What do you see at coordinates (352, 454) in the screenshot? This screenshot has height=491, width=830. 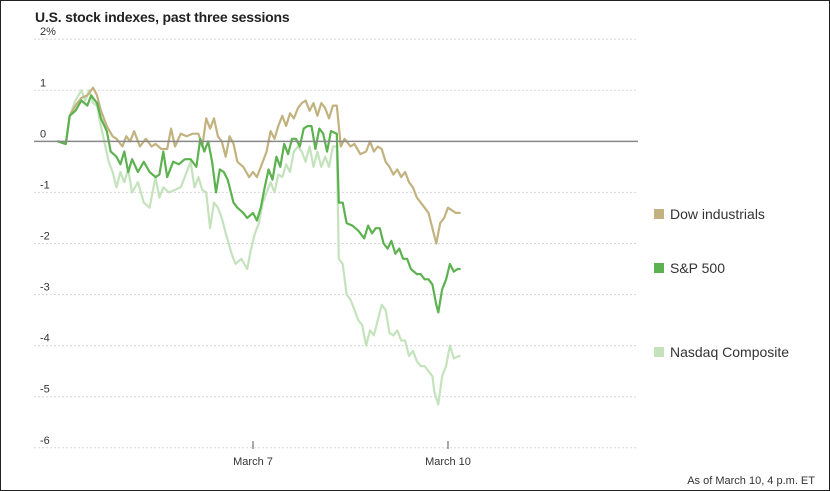 I see `x-axis: March 7 March 10` at bounding box center [352, 454].